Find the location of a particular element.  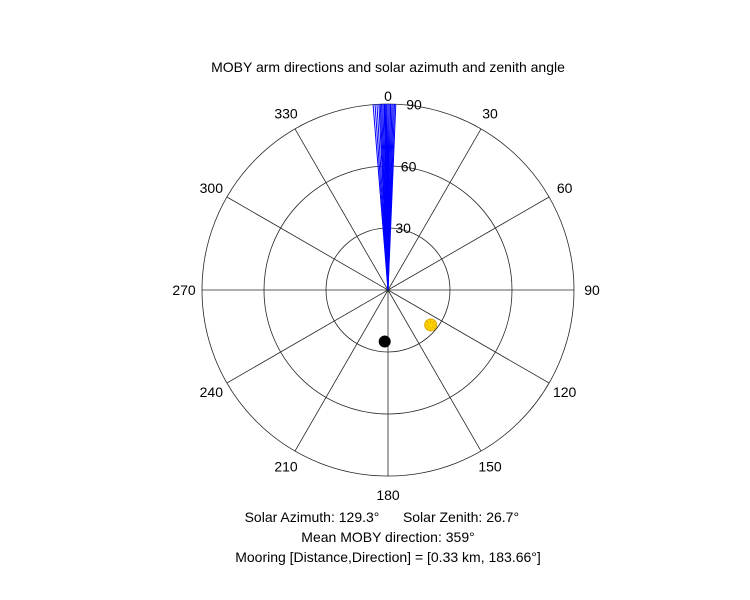

angle-tick-label-270: 270 is located at coordinates (184, 290).